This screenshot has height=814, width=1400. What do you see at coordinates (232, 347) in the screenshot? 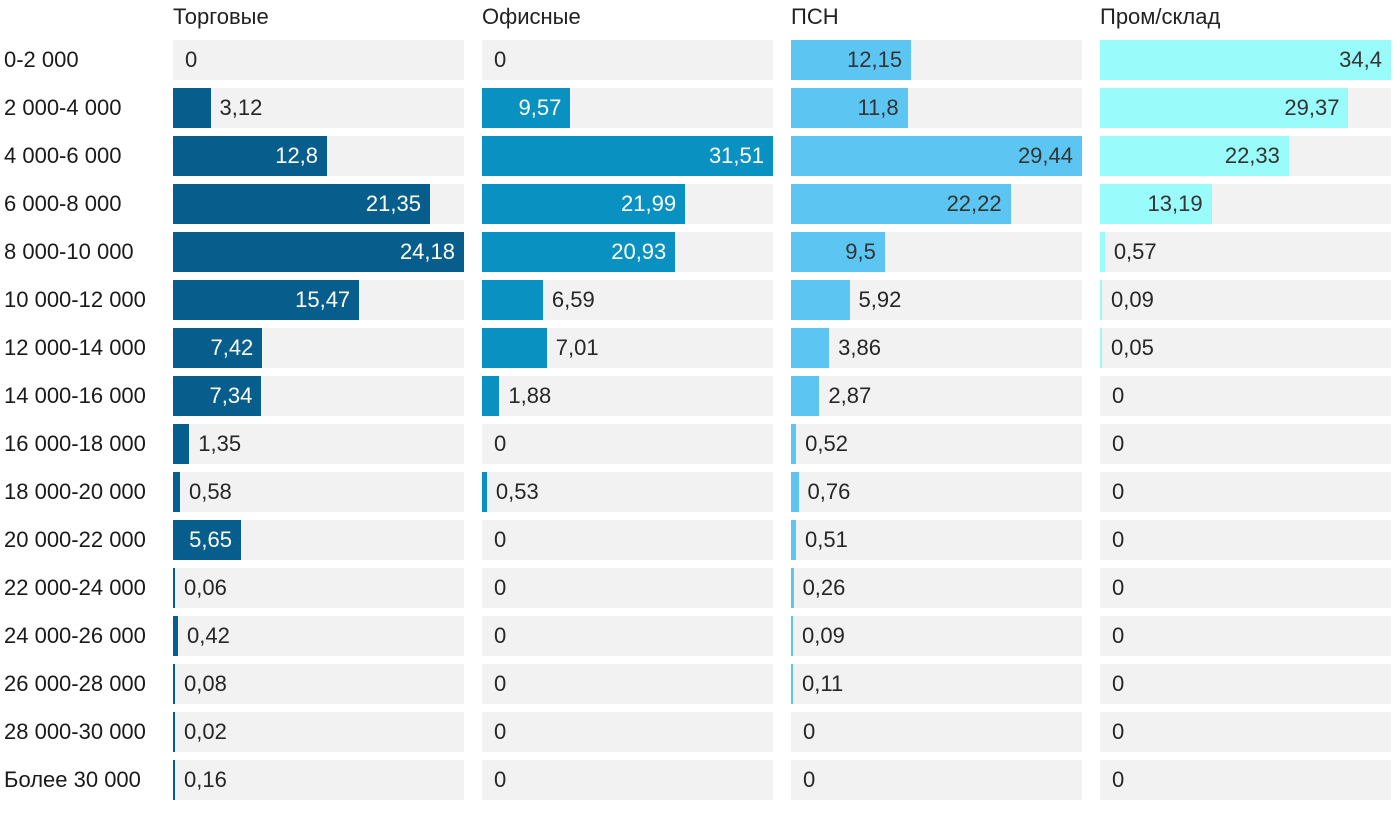
I see `bar-value: 7,42` at bounding box center [232, 347].